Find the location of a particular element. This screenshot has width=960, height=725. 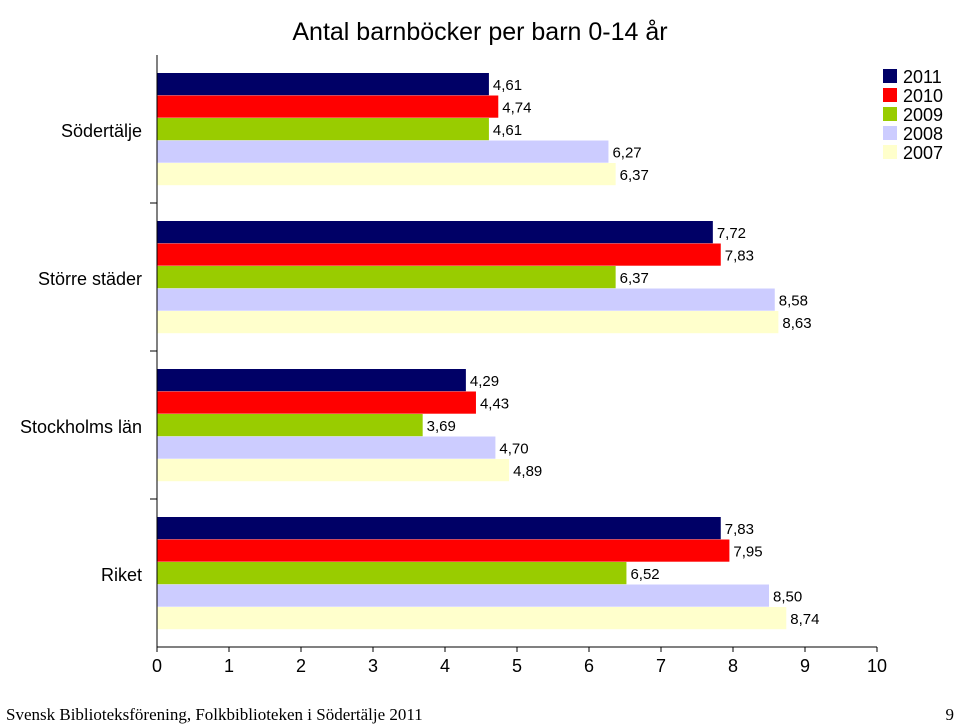

data-label: 6,52 is located at coordinates (644, 574).